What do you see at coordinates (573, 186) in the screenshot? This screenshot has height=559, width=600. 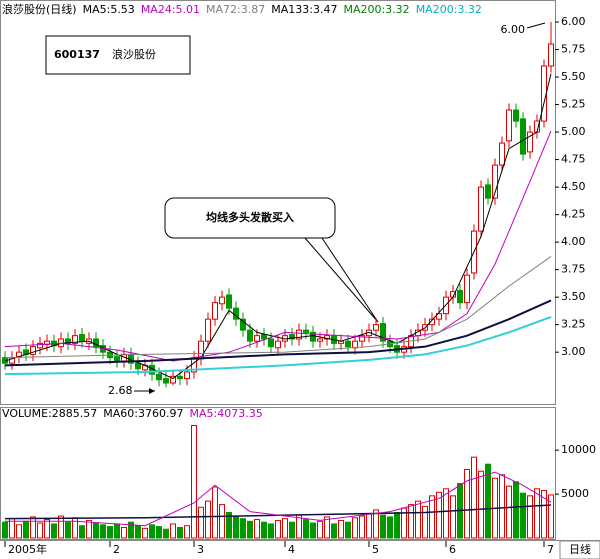 I see `y-tick-label: 4.50` at bounding box center [573, 186].